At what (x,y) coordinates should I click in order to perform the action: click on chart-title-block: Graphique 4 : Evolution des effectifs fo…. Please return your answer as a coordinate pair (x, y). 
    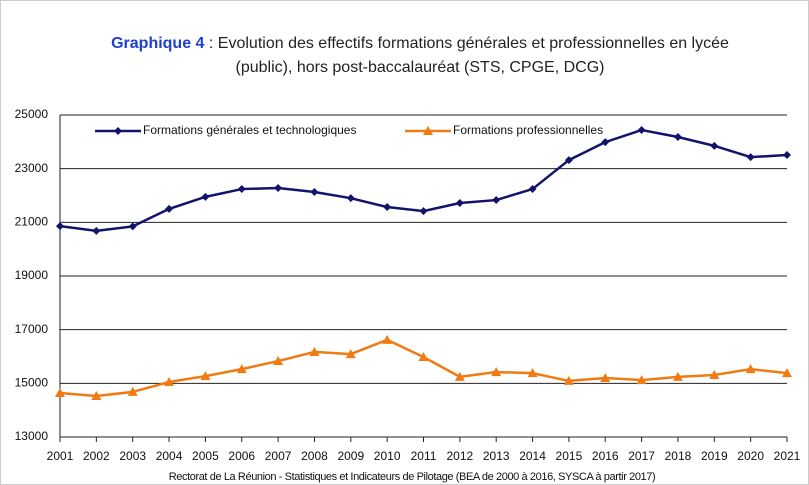
    Looking at the image, I should click on (420, 56).